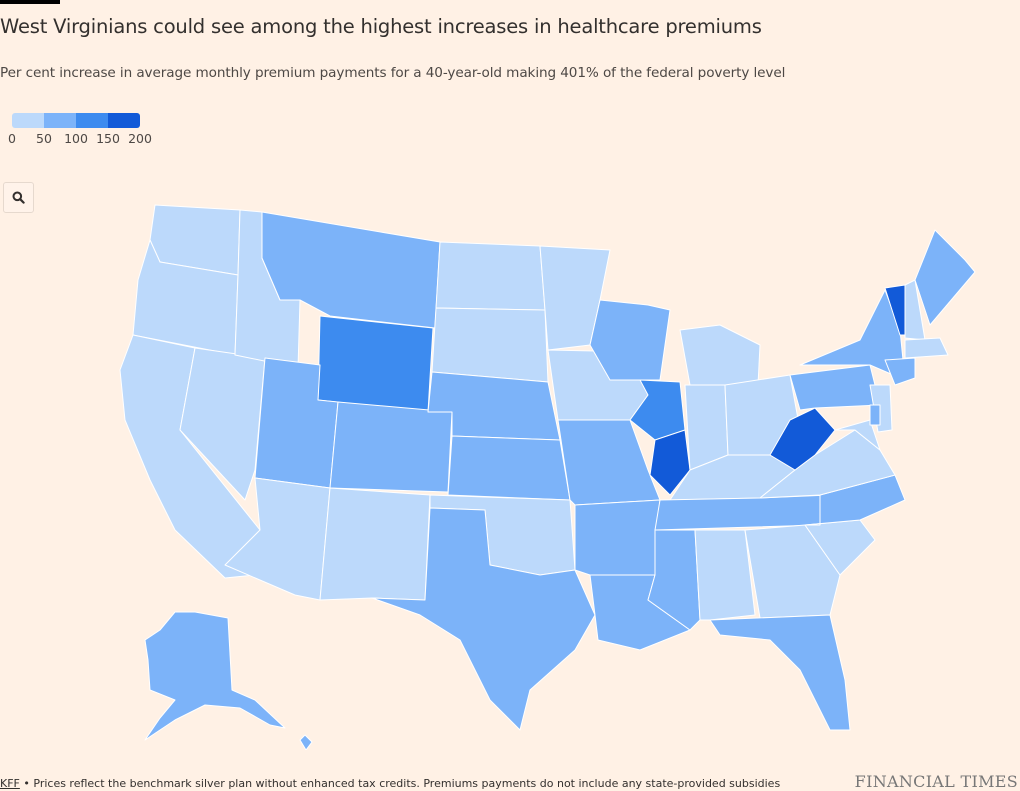 The width and height of the screenshot is (1020, 791). What do you see at coordinates (827, 464) in the screenshot?
I see `region-virginia: Virginia` at bounding box center [827, 464].